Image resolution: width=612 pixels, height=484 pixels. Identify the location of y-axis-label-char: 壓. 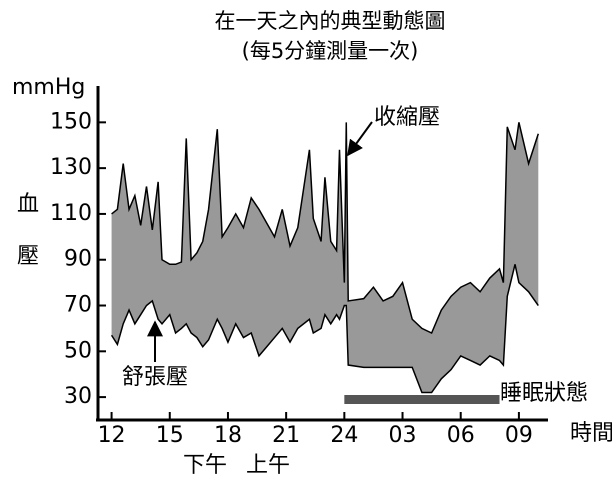
(28, 256).